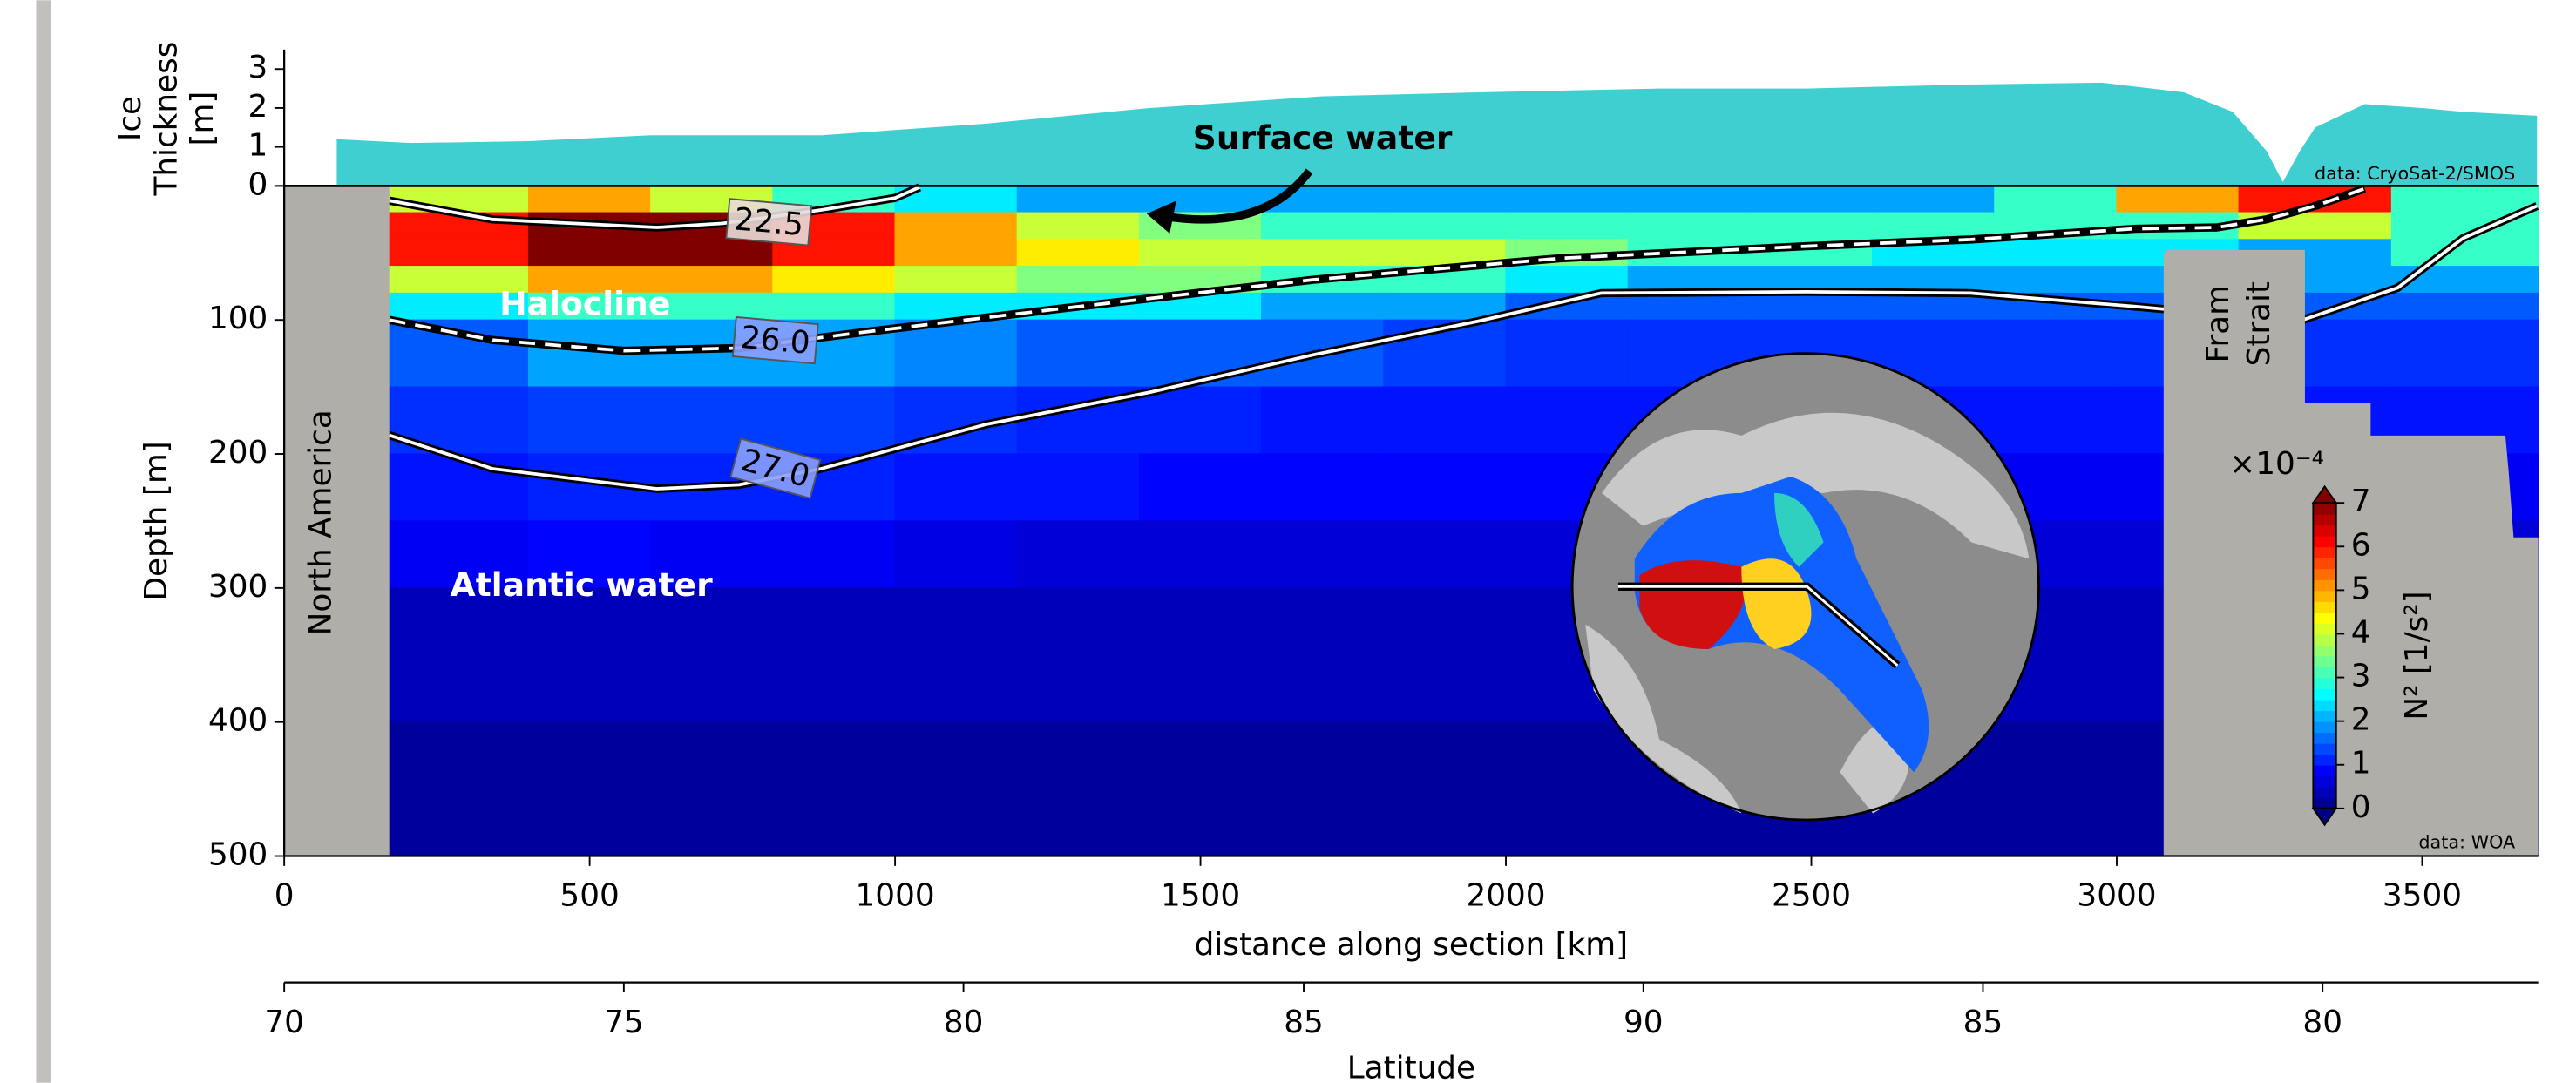 This screenshot has height=1083, width=2576. What do you see at coordinates (775, 340) in the screenshot?
I see `contour-label-box` at bounding box center [775, 340].